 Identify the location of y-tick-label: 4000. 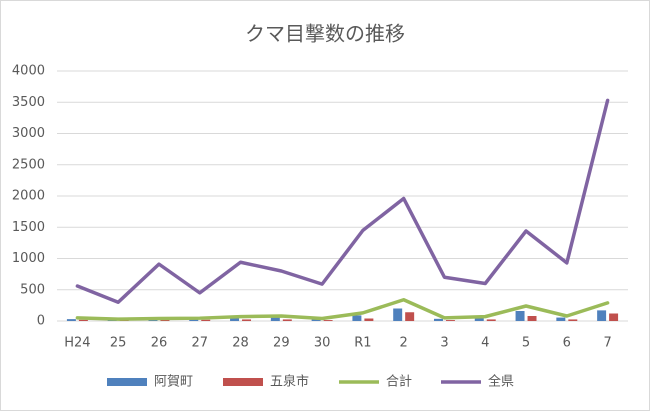
(28, 71).